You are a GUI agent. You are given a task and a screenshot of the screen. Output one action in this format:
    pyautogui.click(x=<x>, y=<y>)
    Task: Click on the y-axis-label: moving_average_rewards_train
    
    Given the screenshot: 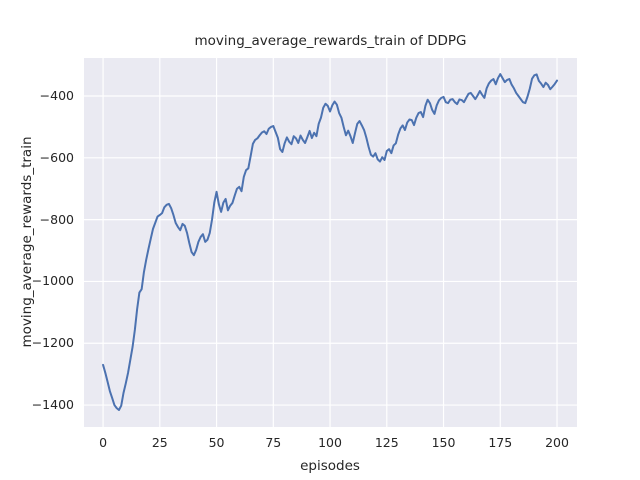 What is the action you would take?
    pyautogui.click(x=27, y=242)
    